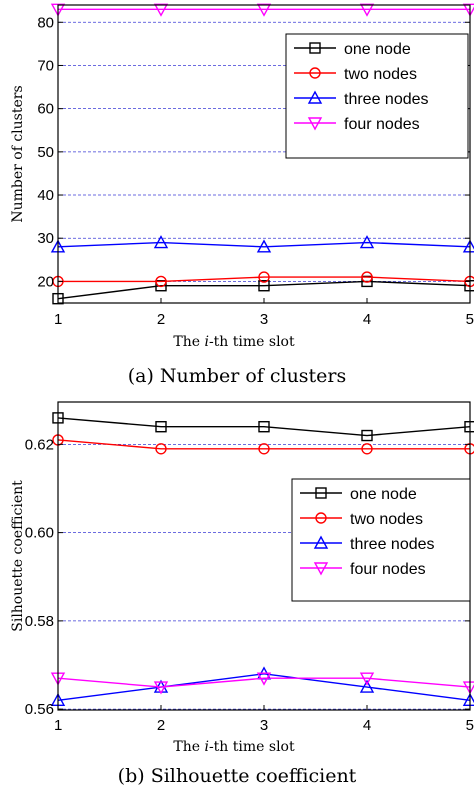  Describe the element at coordinates (39, 621) in the screenshot. I see `y-tick-label: 0.58` at that location.